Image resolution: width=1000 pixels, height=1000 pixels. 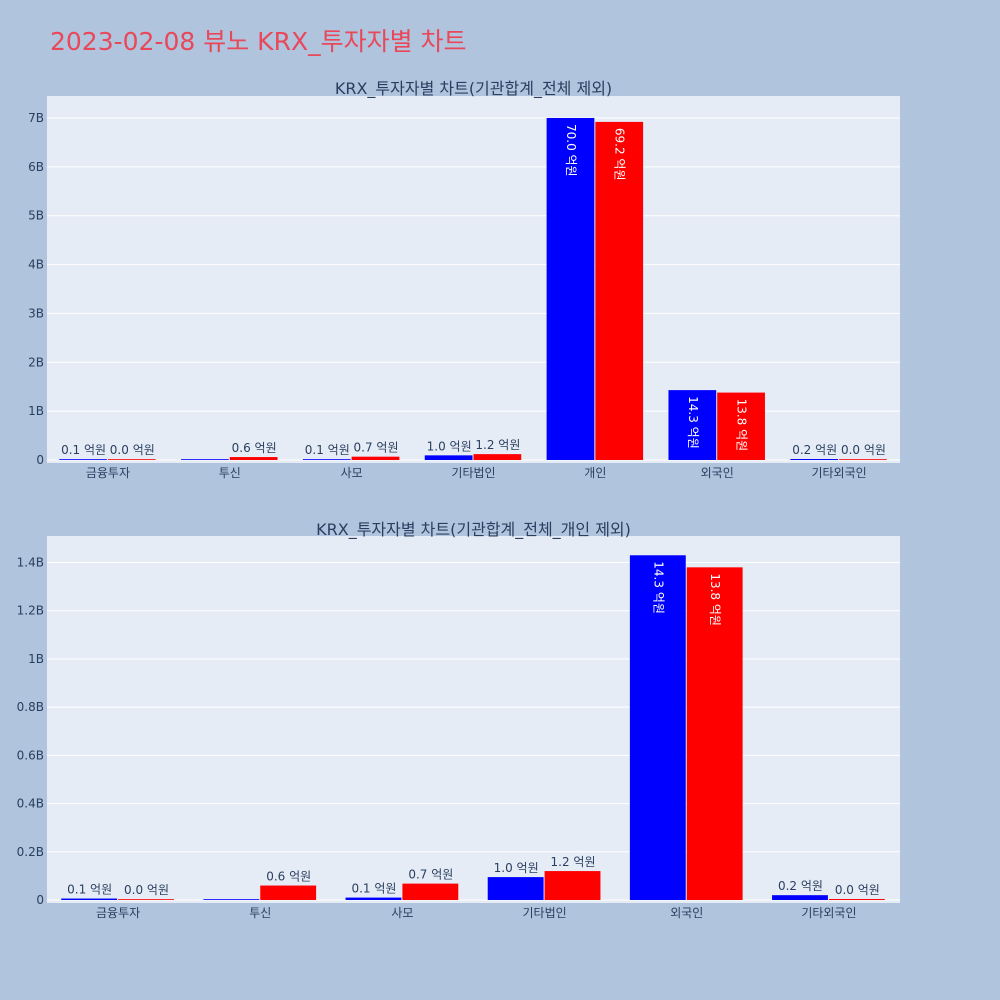 I want to click on y-tick-label: 0.6B, so click(x=30, y=755).